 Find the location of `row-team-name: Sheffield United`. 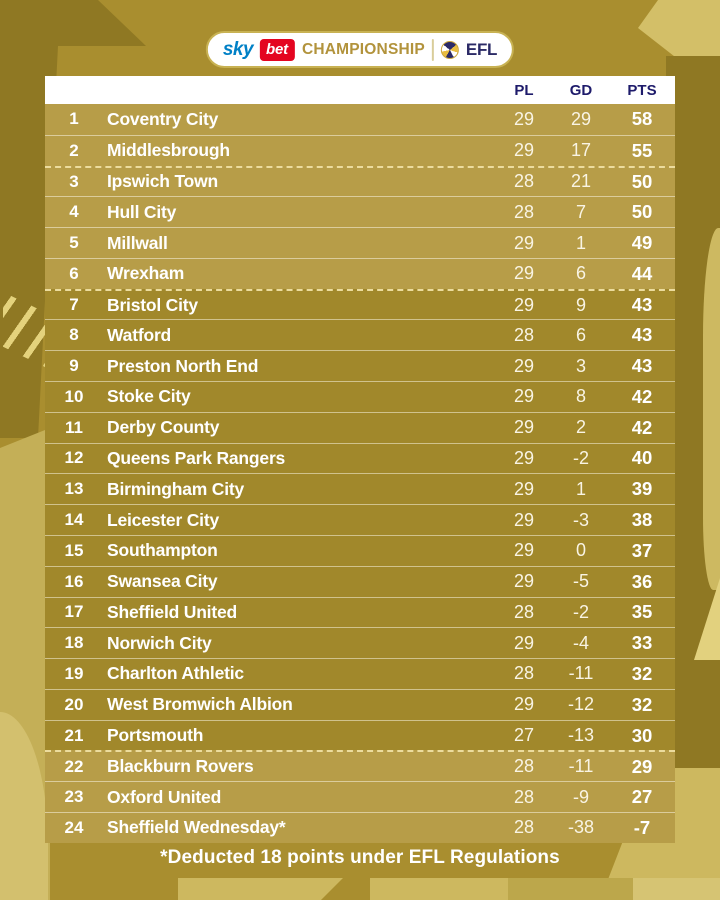

row-team-name: Sheffield United is located at coordinates (172, 611).